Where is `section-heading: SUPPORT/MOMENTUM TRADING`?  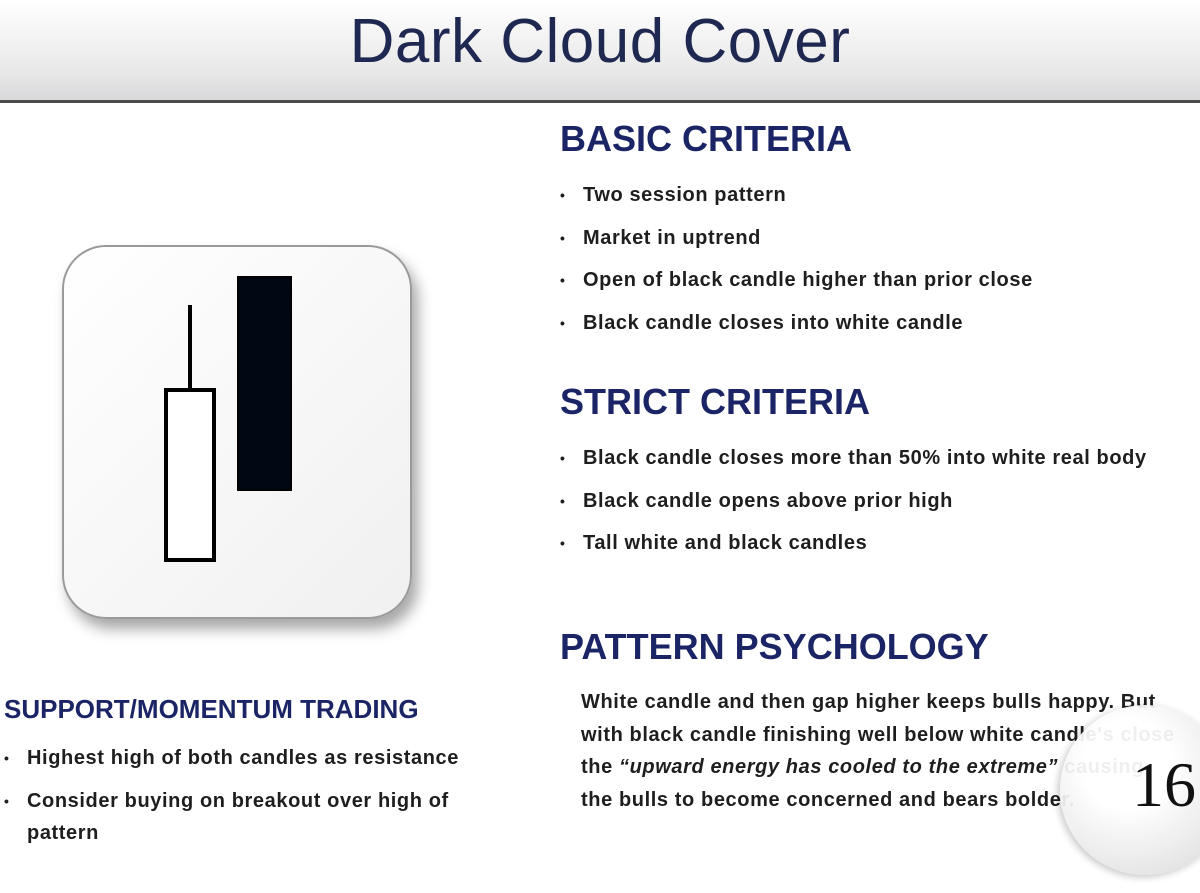
section-heading: SUPPORT/MOMENTUM TRADING is located at coordinates (211, 709).